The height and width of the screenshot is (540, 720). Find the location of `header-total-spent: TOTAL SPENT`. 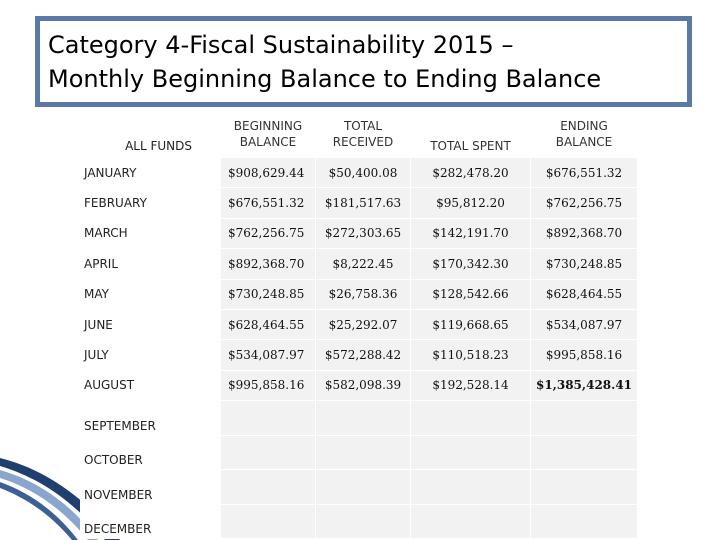

header-total-spent: TOTAL SPENT is located at coordinates (470, 133).